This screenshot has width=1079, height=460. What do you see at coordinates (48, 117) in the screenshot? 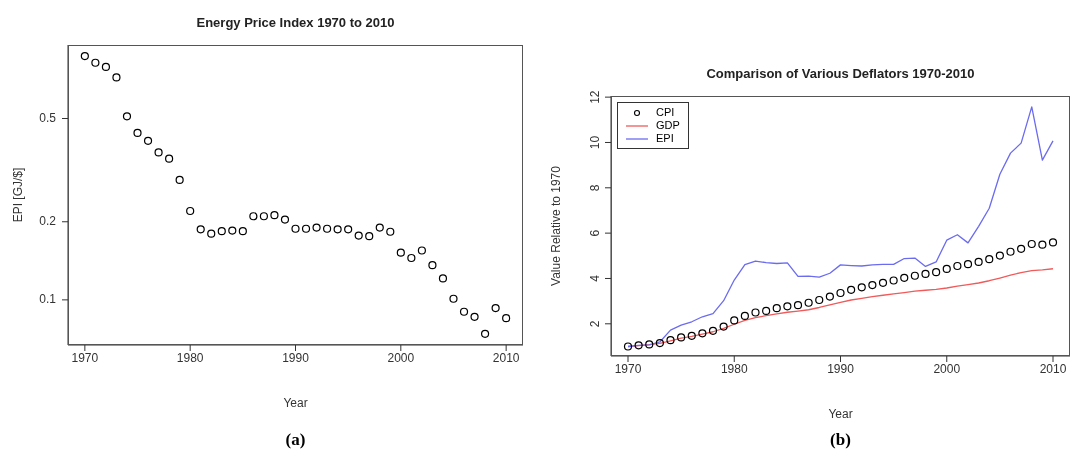
I see `y-tick-label: 0.5` at bounding box center [48, 117].